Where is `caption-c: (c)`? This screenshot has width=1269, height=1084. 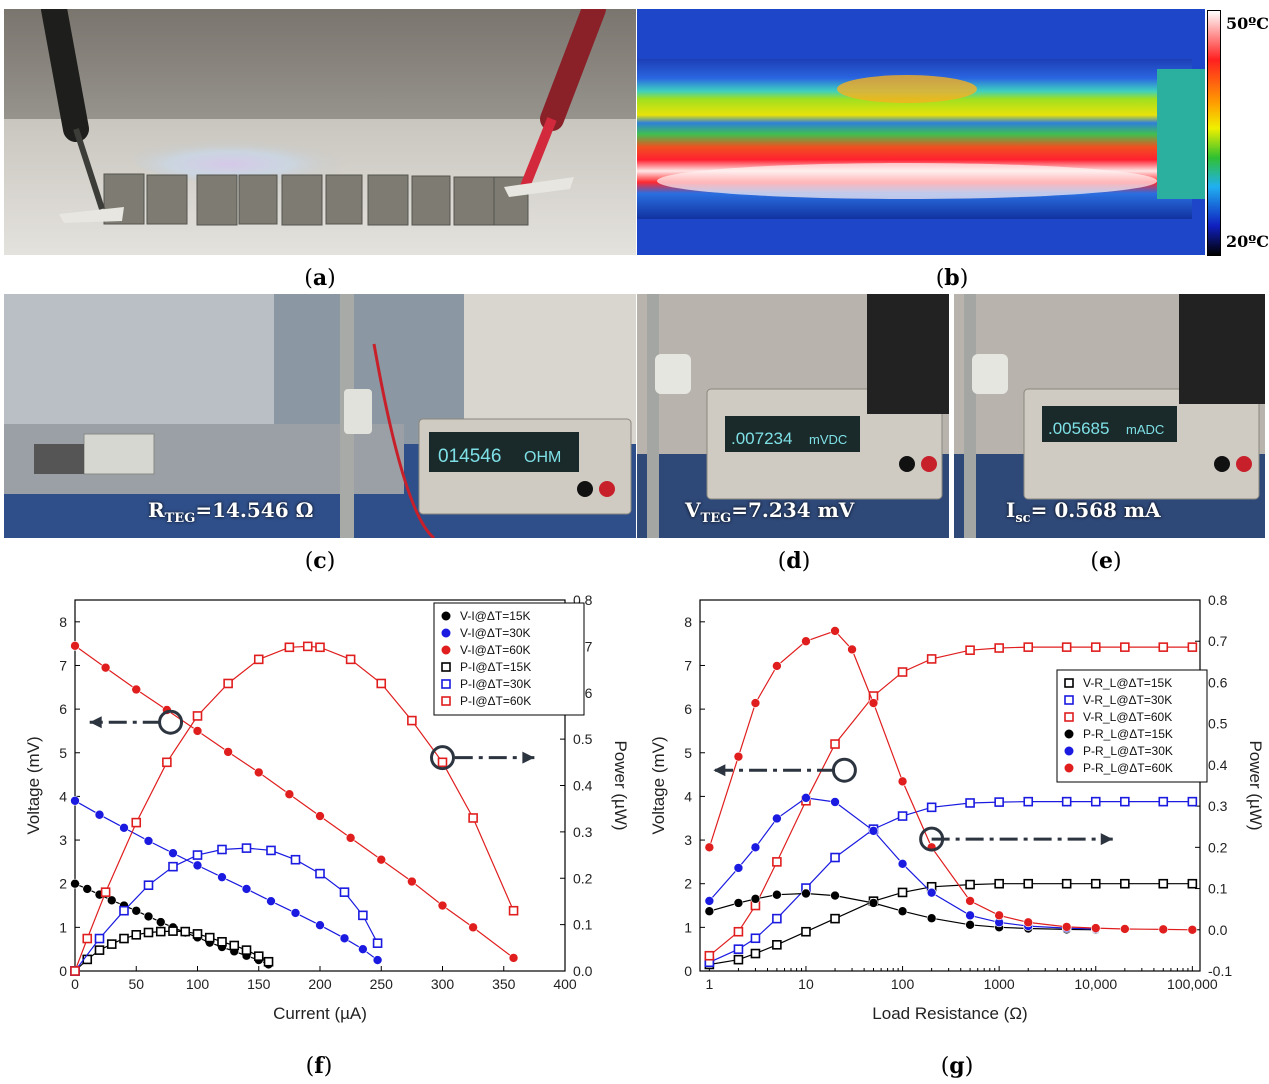
caption-c: (c) is located at coordinates (320, 561).